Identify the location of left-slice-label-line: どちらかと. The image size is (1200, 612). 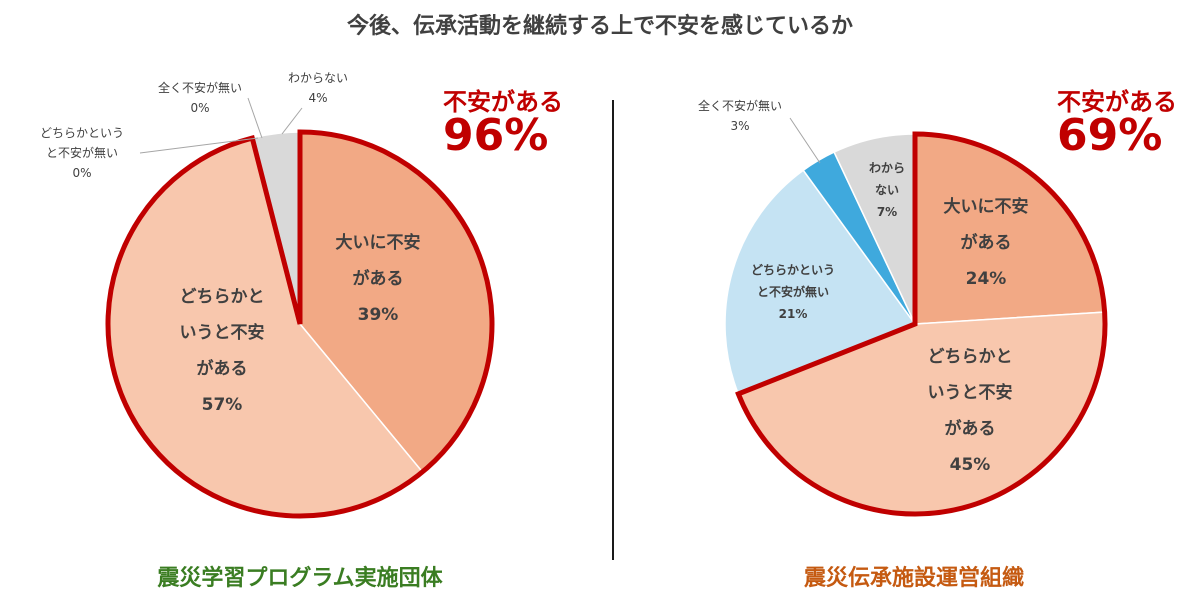
(222, 297).